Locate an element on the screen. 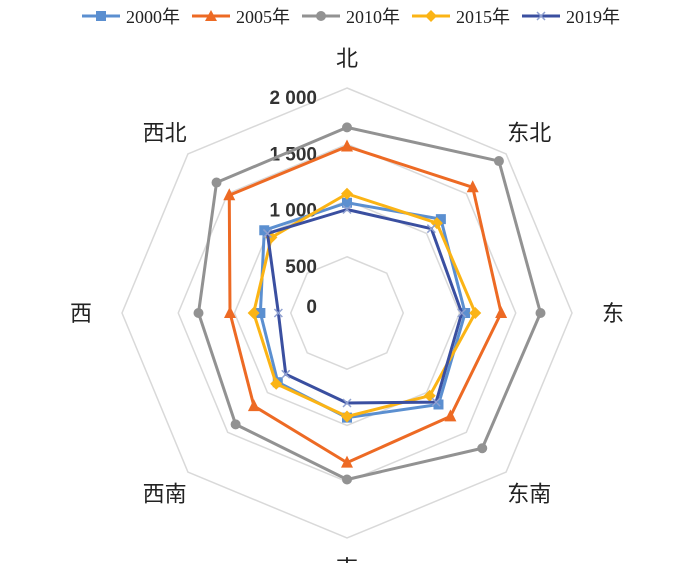  legend-item-2015: 2015年 is located at coordinates (460, 16).